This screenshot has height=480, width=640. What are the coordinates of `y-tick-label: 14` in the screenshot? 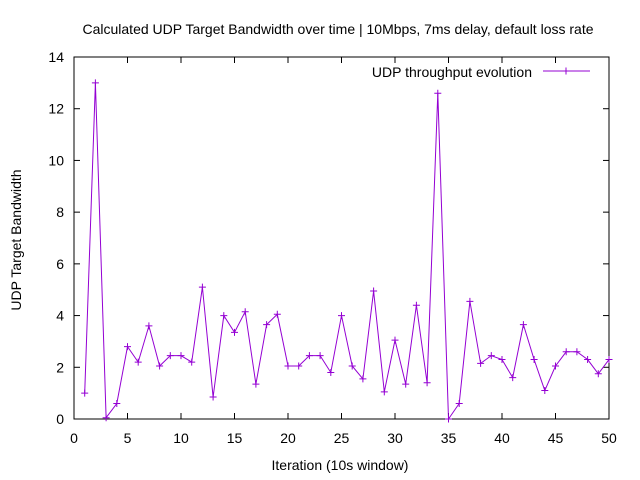 It's located at (56, 57).